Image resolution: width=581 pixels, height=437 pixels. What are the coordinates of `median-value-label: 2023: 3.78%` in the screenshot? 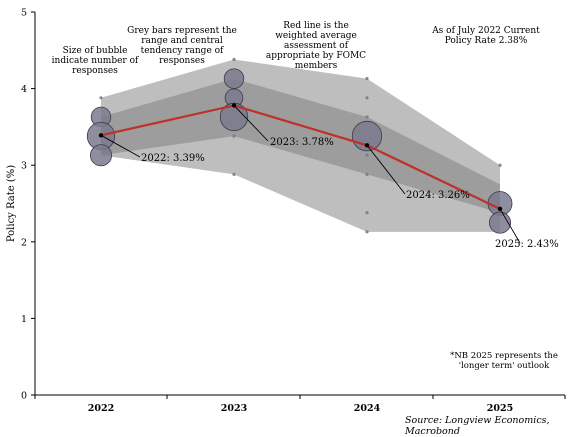 It's located at (302, 142).